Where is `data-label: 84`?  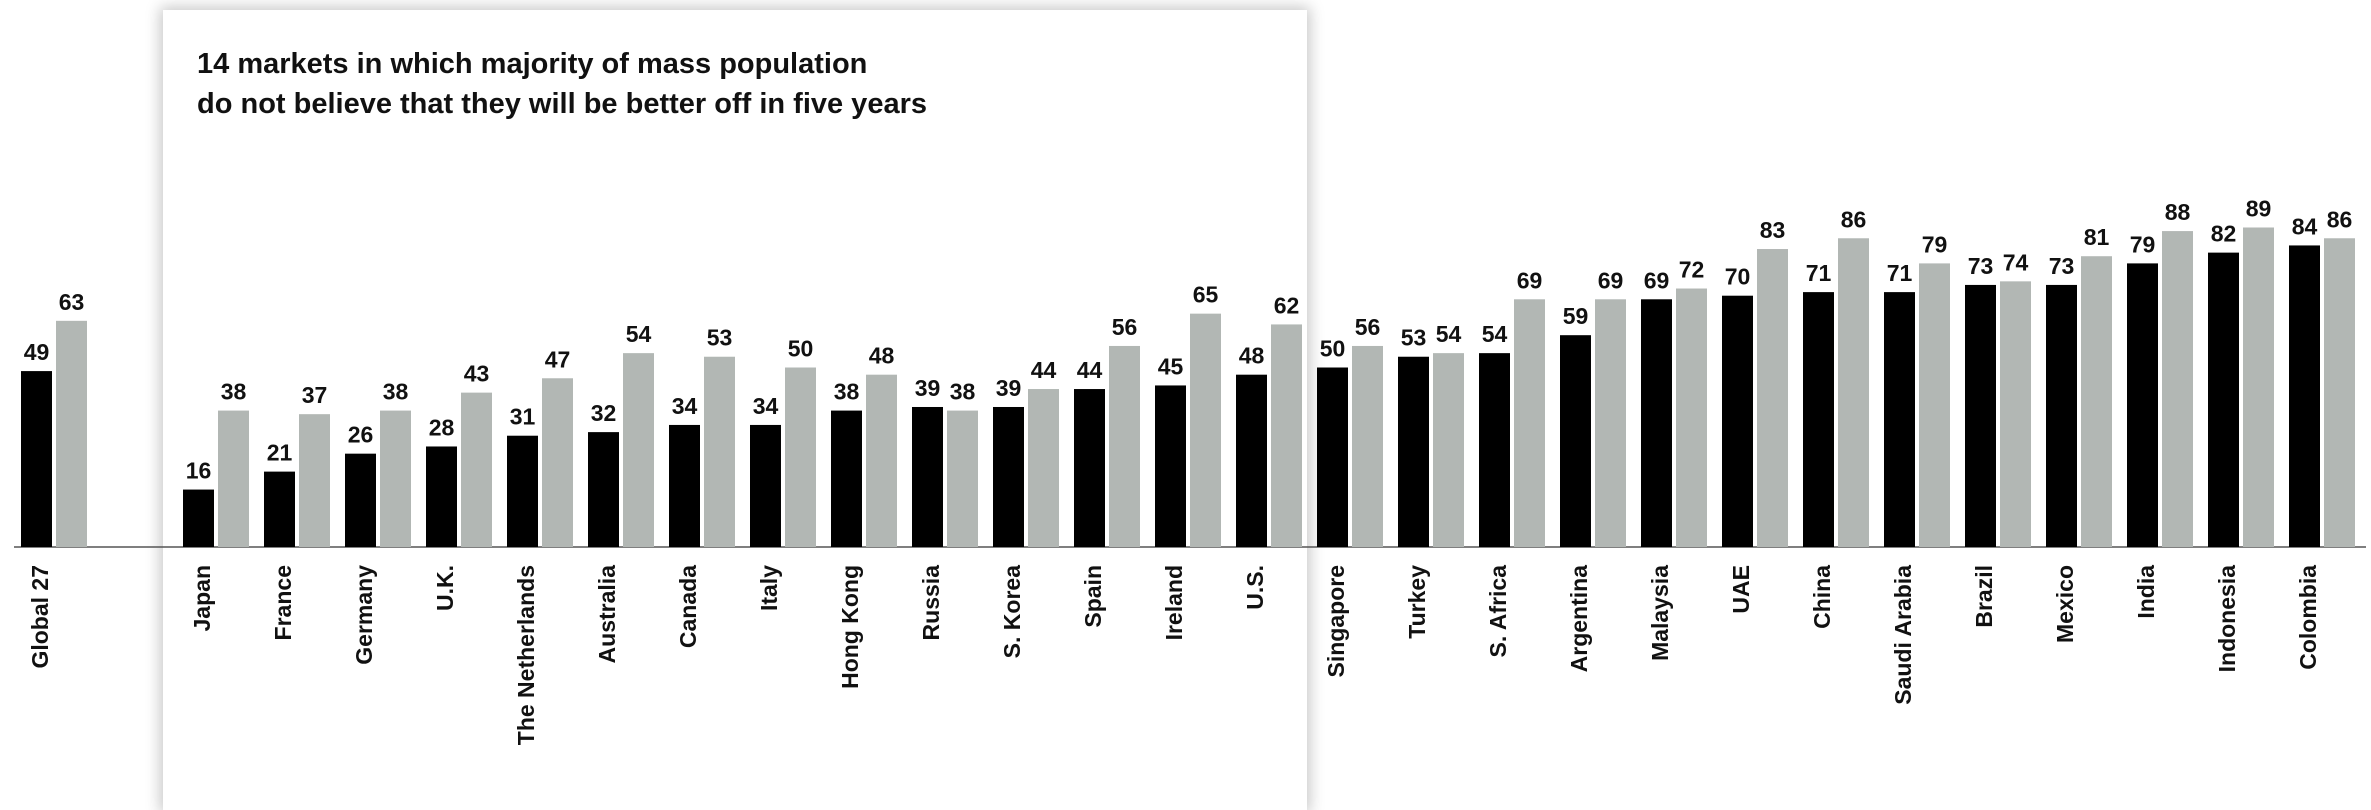
data-label: 84 is located at coordinates (2305, 226).